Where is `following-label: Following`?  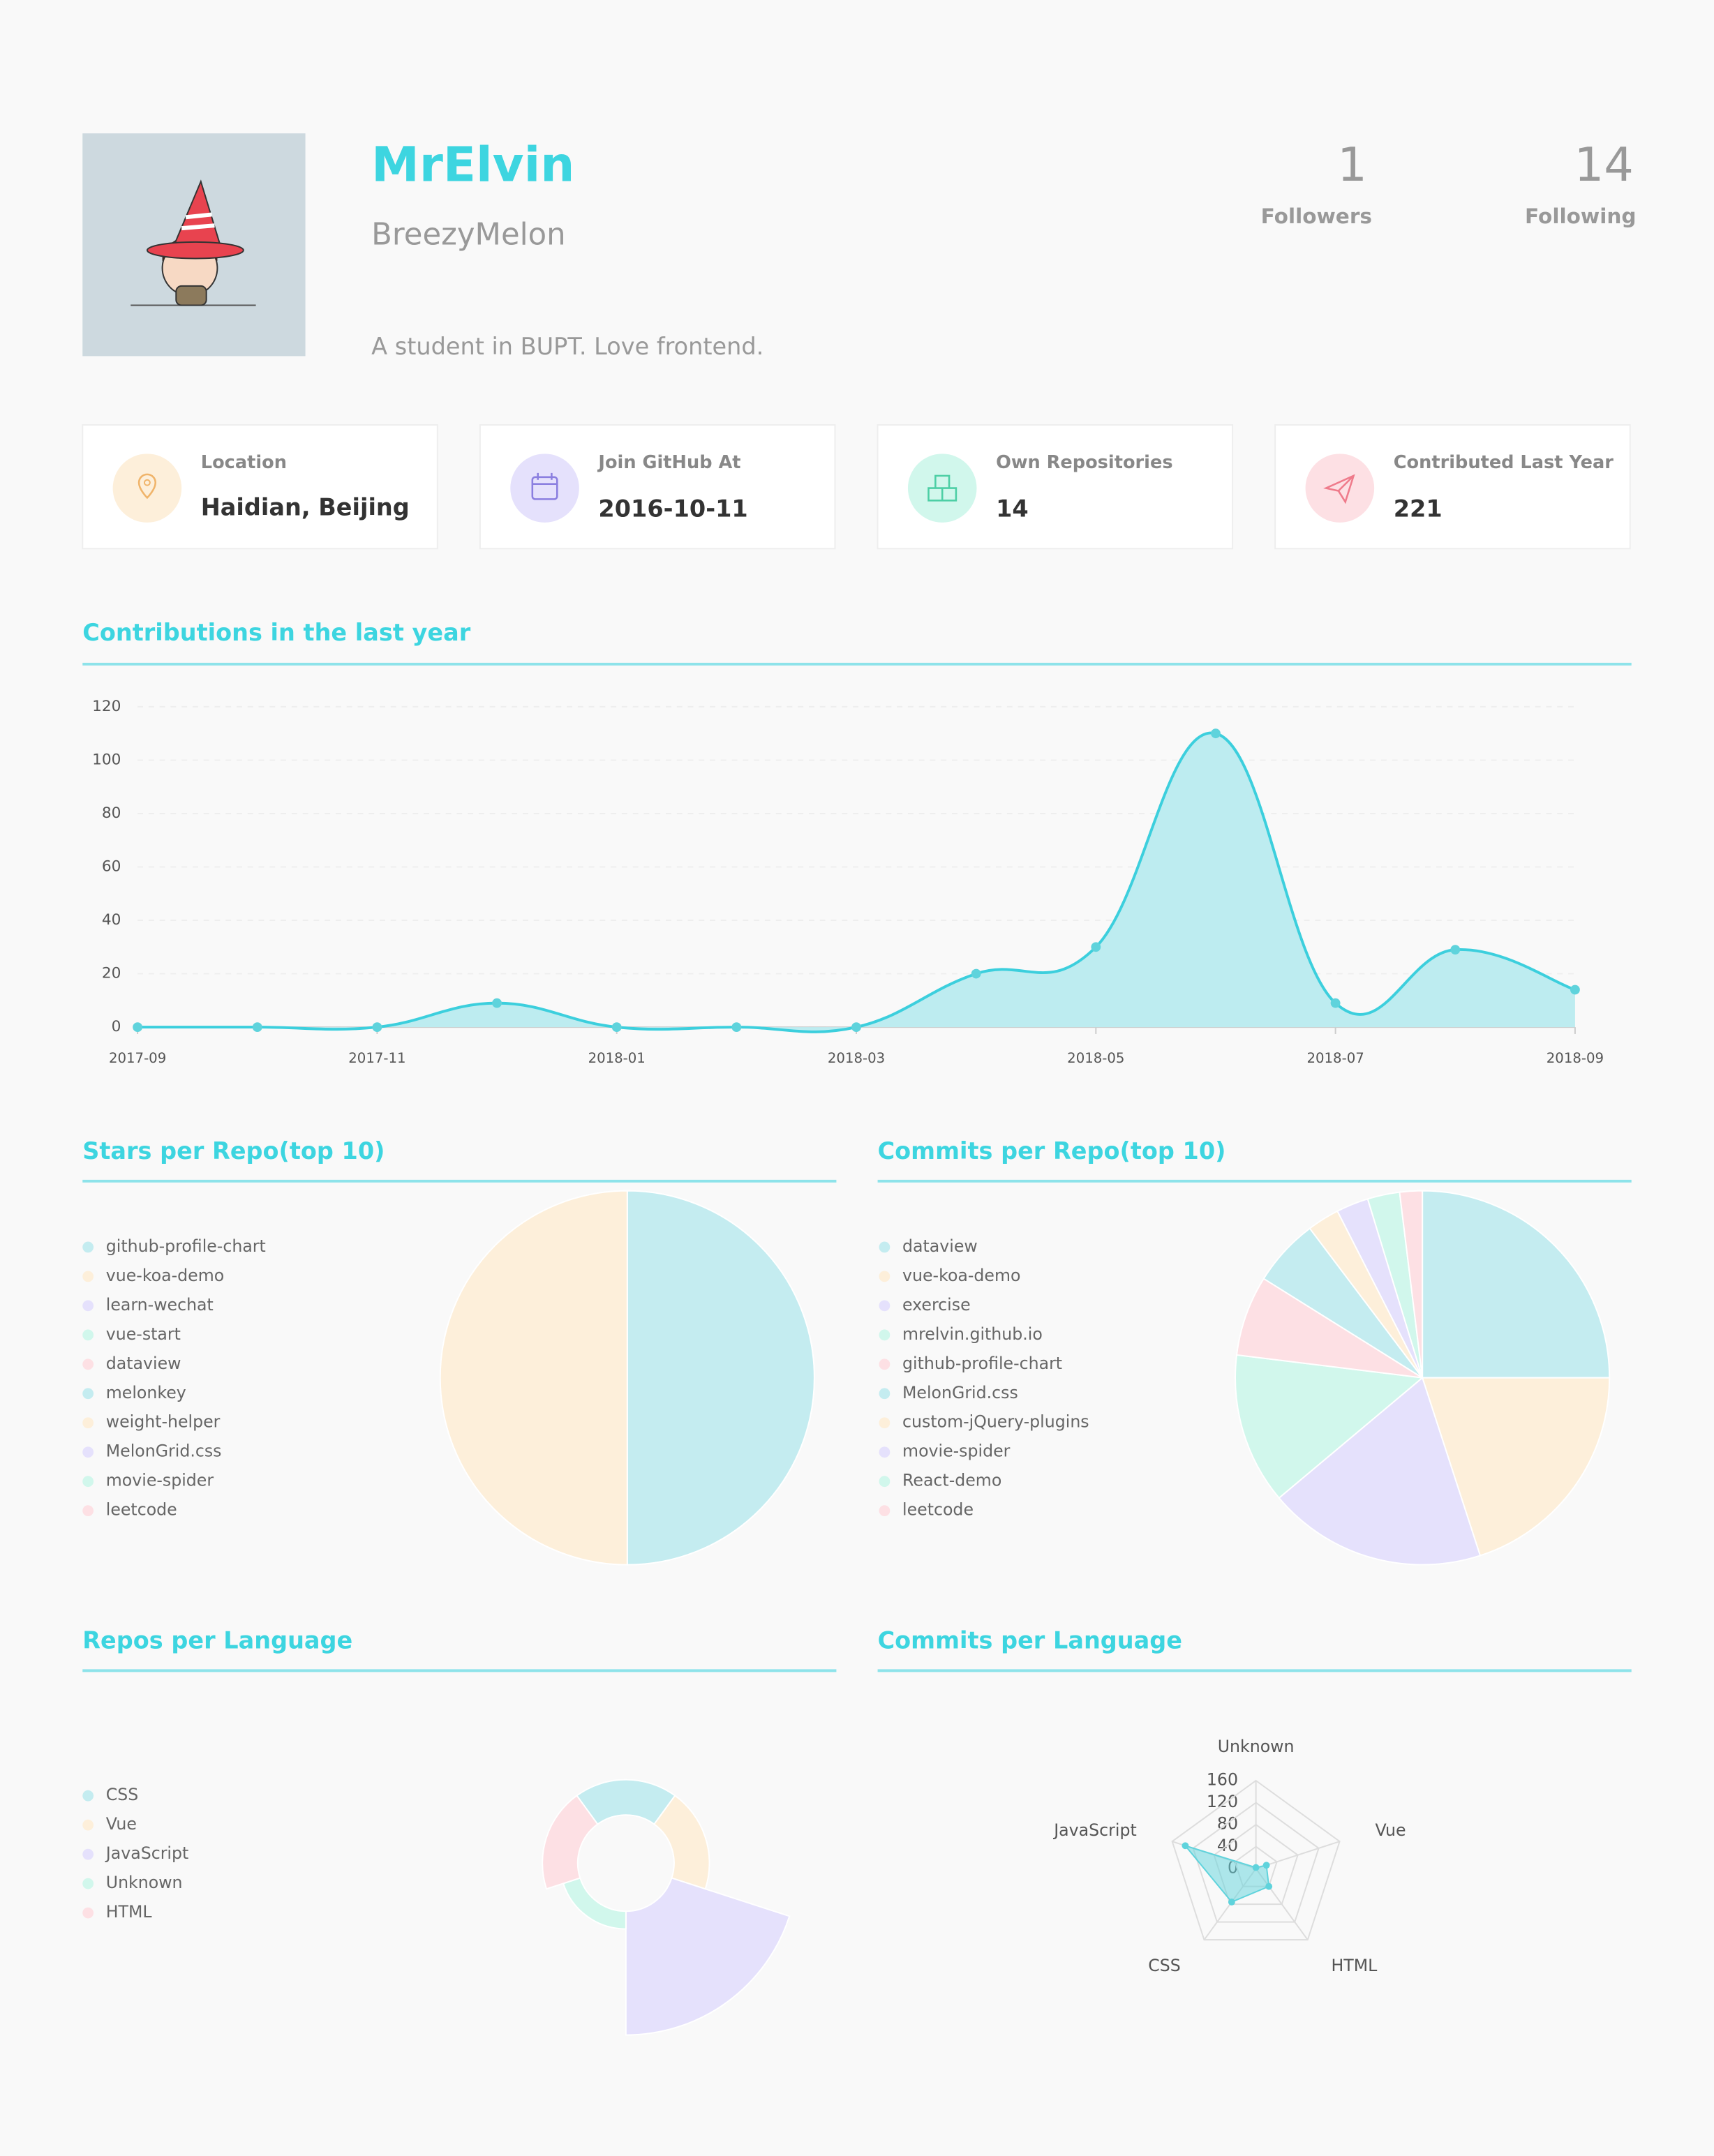
following-label: Following is located at coordinates (1580, 216).